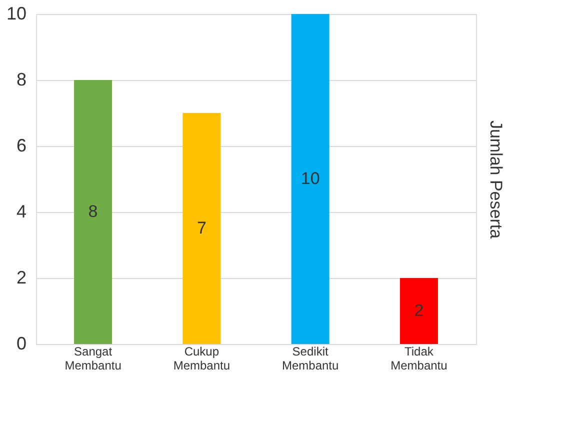  I want to click on y-tick-label: 2, so click(21, 278).